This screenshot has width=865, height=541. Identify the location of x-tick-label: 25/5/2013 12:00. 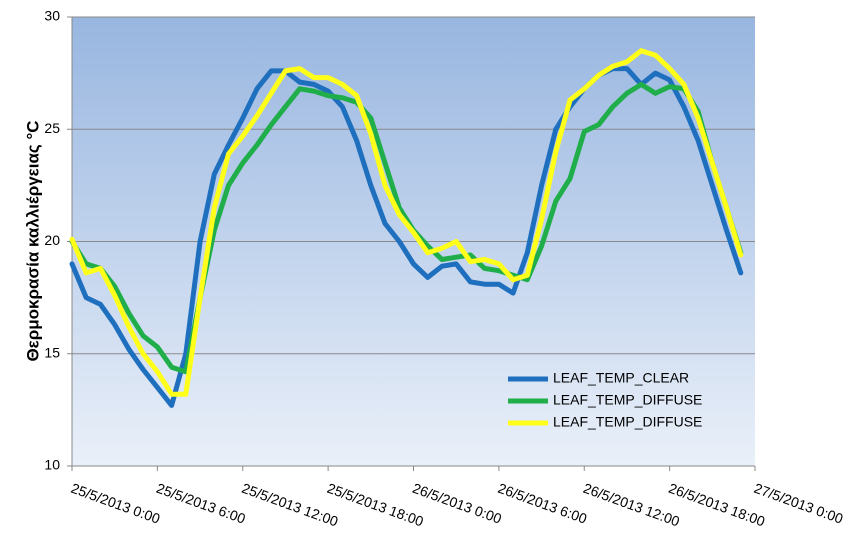
(290, 505).